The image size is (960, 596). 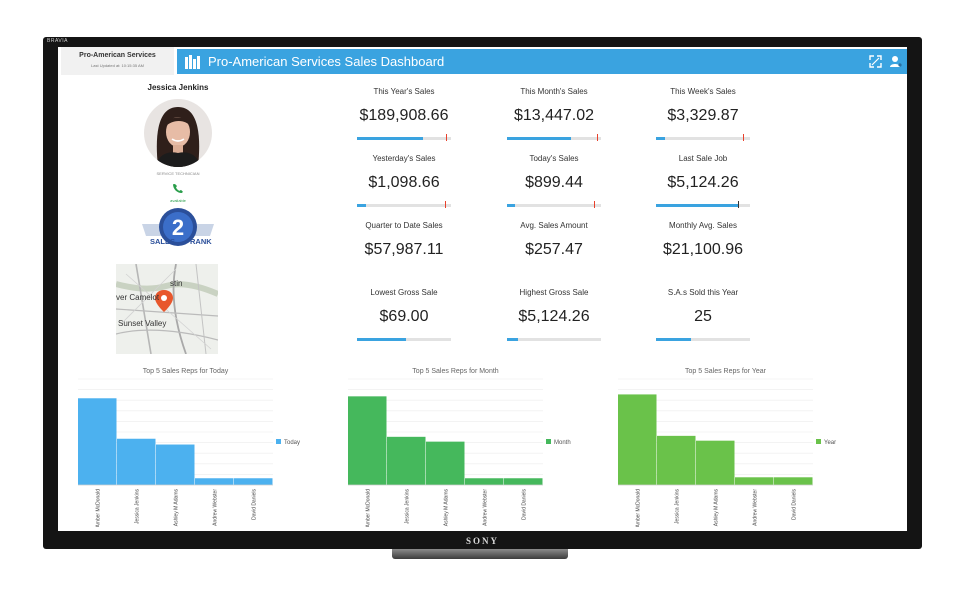 I want to click on legend-label: Today, so click(x=292, y=443).